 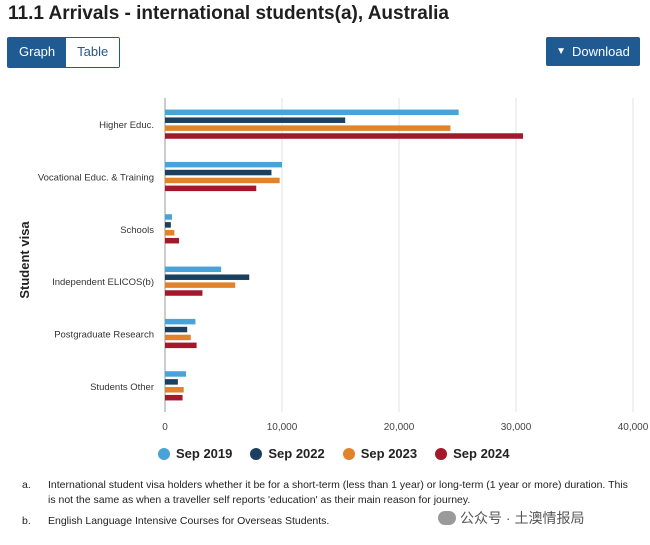 I want to click on legend-label: Sep 2019, so click(x=204, y=453).